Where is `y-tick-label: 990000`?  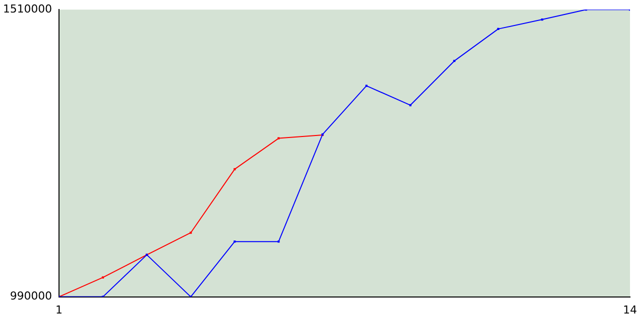
y-tick-label: 990000 is located at coordinates (31, 296).